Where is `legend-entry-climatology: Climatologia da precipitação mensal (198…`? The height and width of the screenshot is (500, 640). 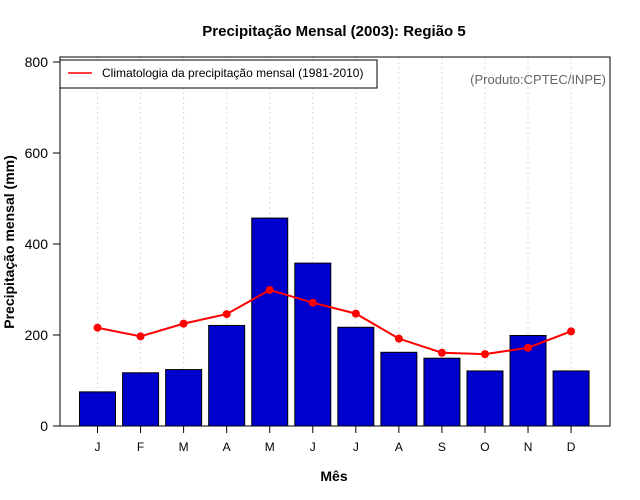 legend-entry-climatology: Climatologia da precipitação mensal (198… is located at coordinates (232, 73).